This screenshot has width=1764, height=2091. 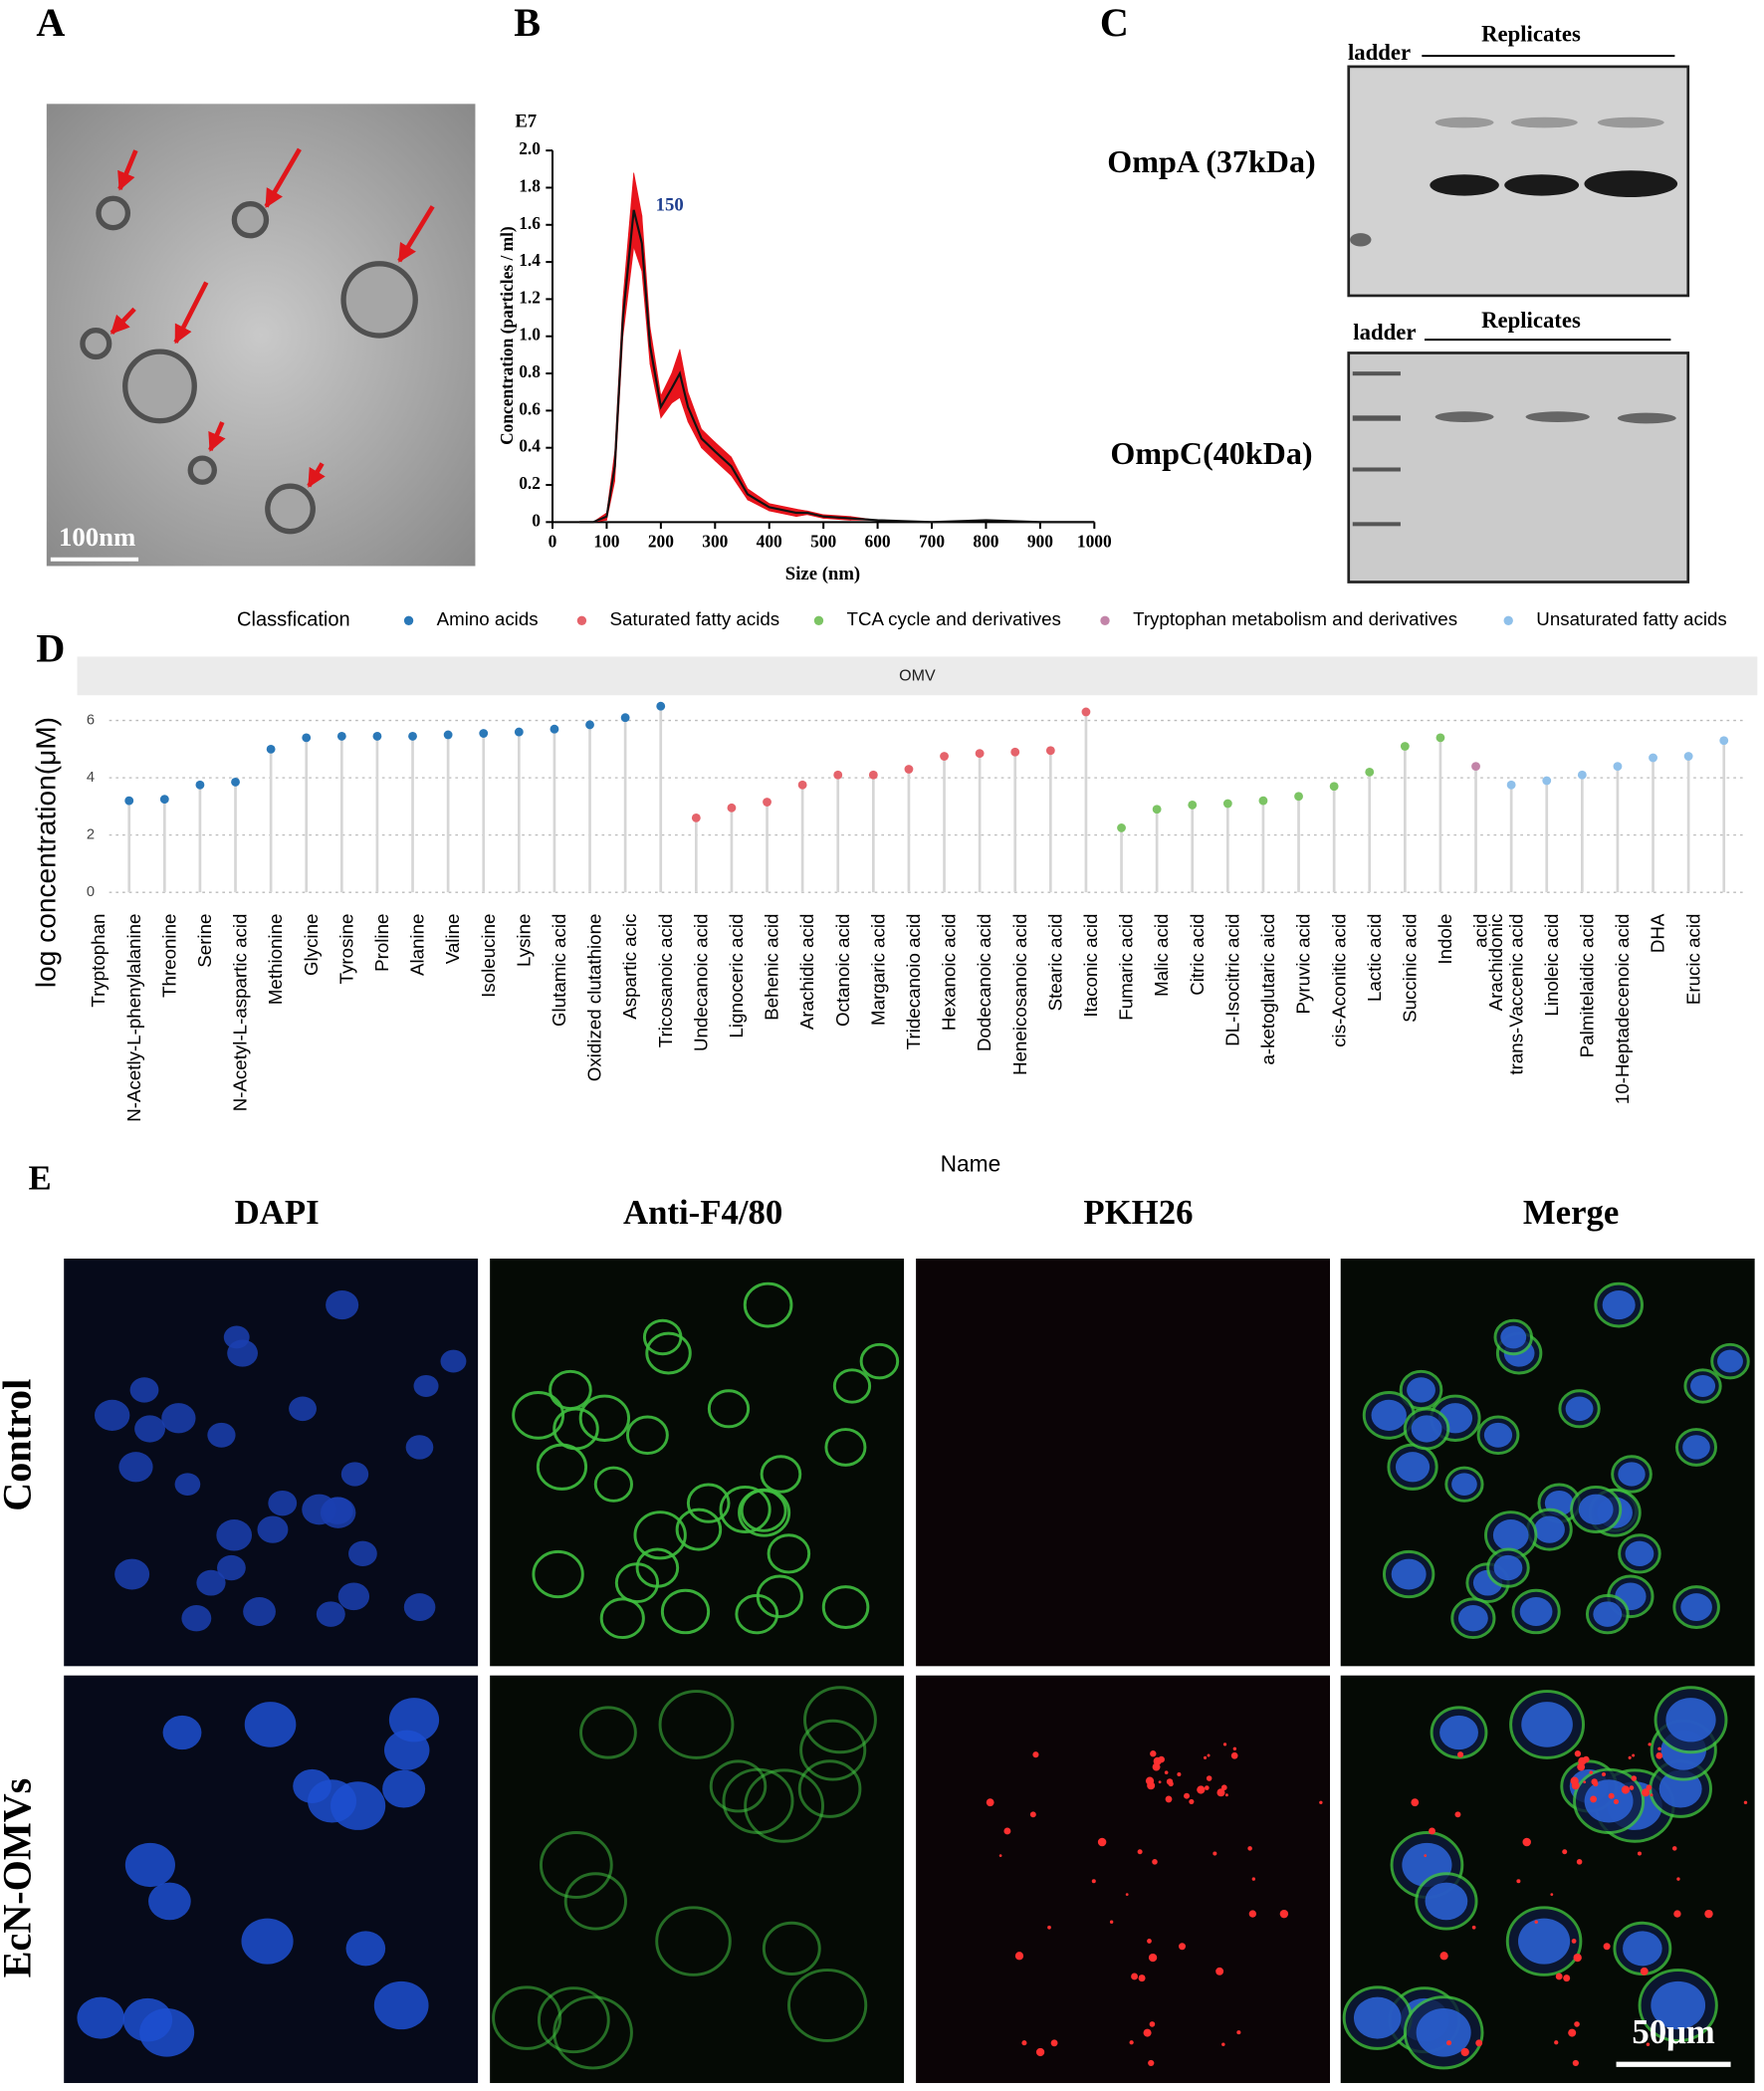 What do you see at coordinates (837, 366) in the screenshot?
I see `mean-line` at bounding box center [837, 366].